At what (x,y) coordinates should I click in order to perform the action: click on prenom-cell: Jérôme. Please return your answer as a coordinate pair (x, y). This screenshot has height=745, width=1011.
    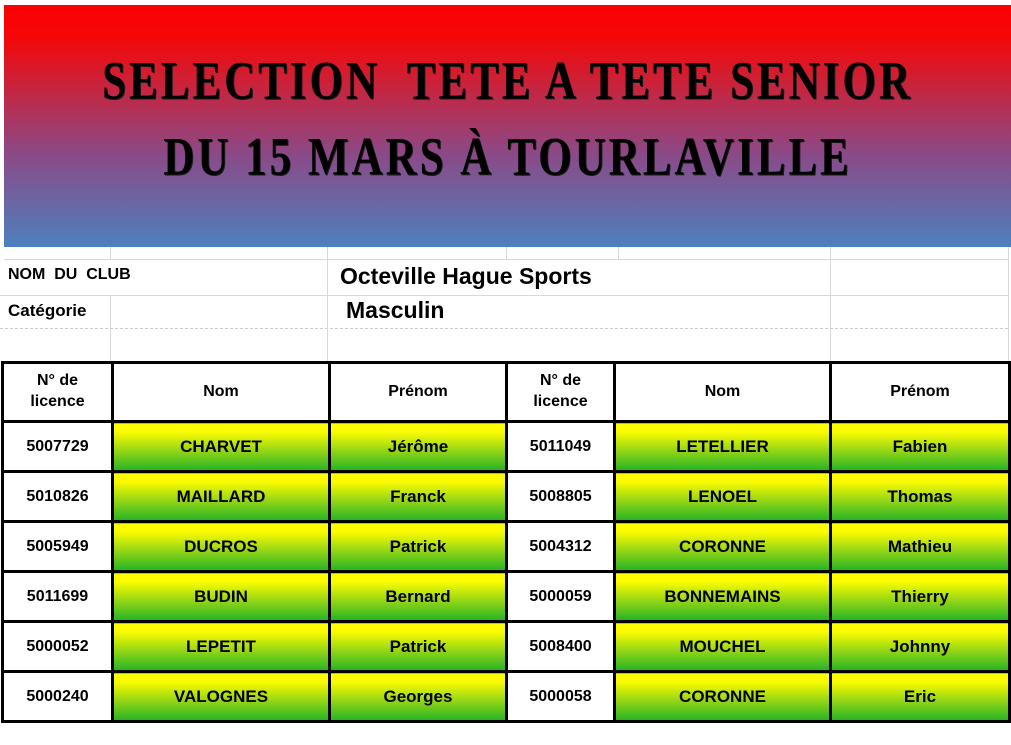
    Looking at the image, I should click on (418, 446).